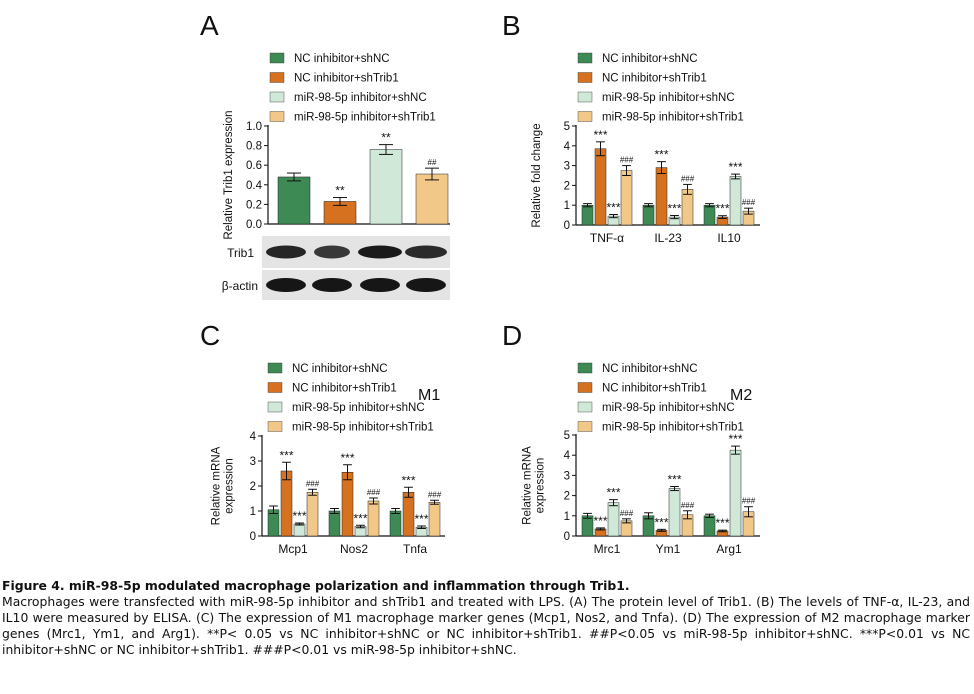  I want to click on y-tick-label: 0.8, so click(254, 147).